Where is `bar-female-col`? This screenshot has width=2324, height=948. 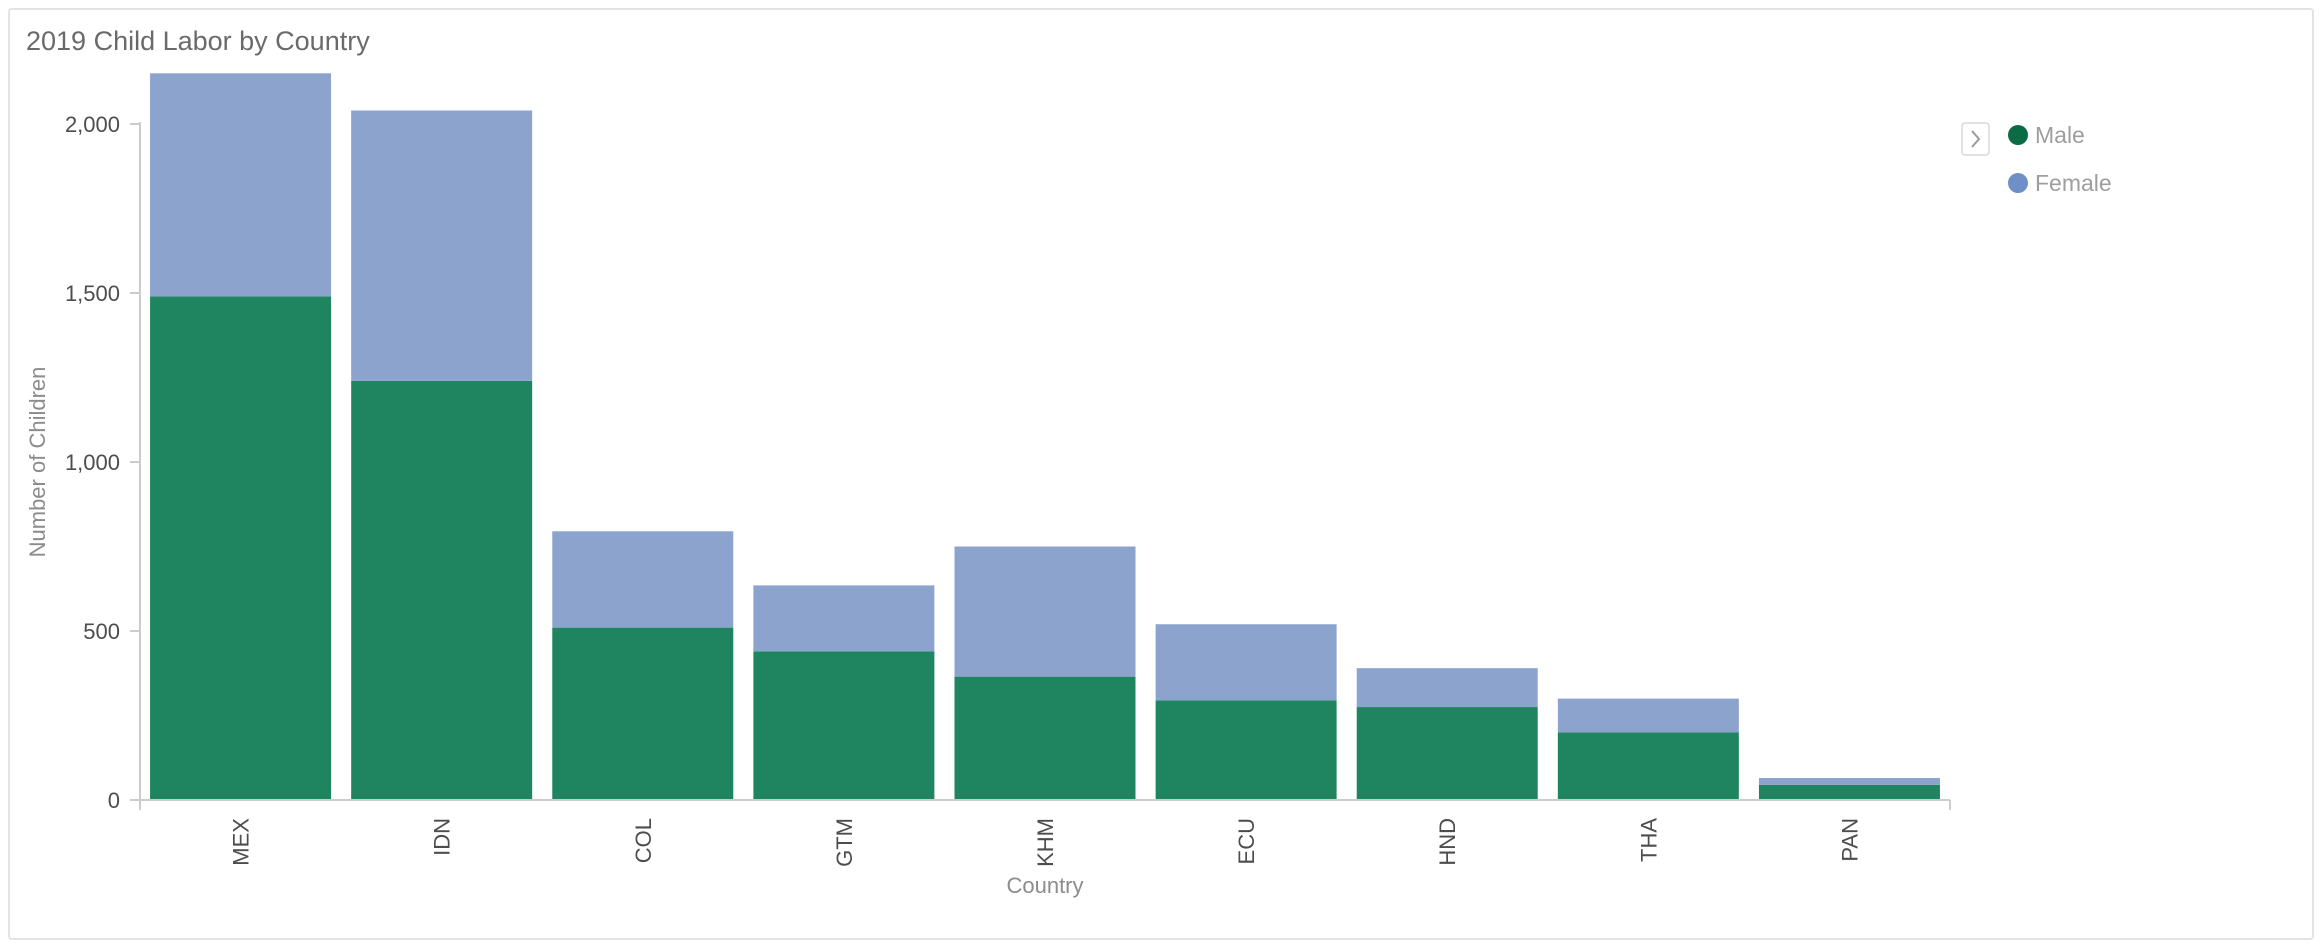
bar-female-col is located at coordinates (643, 579).